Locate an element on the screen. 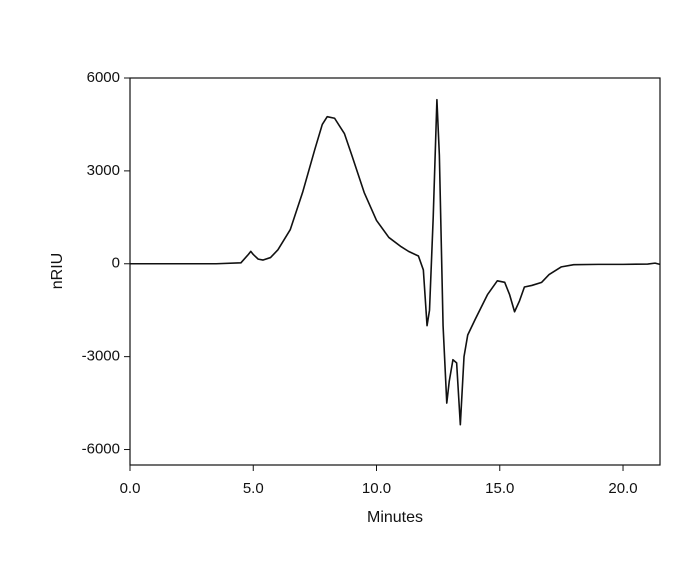 The width and height of the screenshot is (700, 569). x-tick-label: 15.0 is located at coordinates (499, 488).